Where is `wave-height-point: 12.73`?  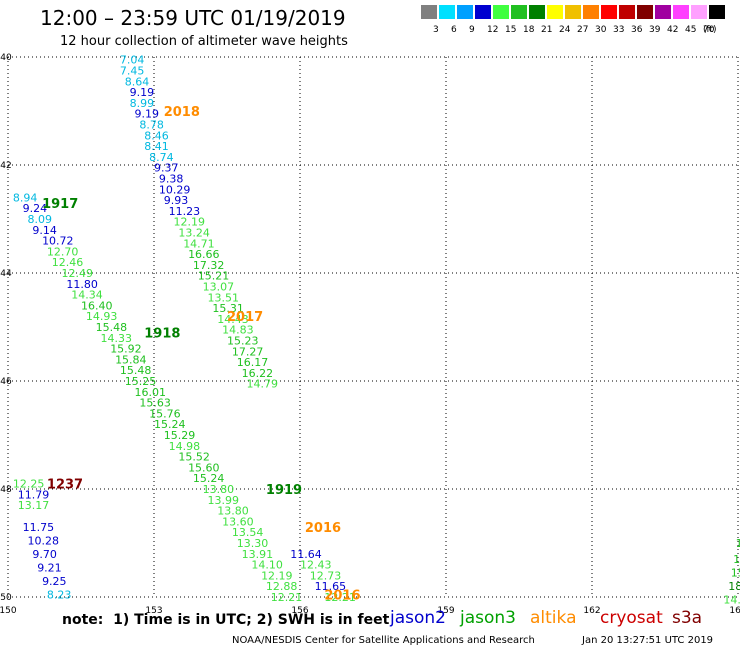
wave-height-point: 12.73 is located at coordinates (326, 575).